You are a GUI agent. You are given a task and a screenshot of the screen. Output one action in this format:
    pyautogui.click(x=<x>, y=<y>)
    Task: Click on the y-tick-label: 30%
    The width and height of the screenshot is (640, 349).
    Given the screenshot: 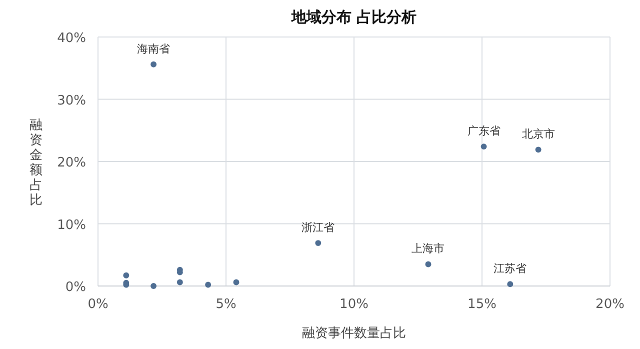 What is the action you would take?
    pyautogui.click(x=71, y=100)
    